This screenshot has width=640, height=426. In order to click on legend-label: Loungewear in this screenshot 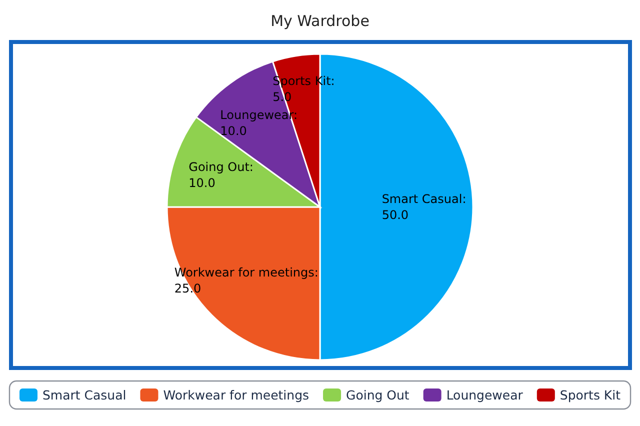, I will do `click(485, 395)`.